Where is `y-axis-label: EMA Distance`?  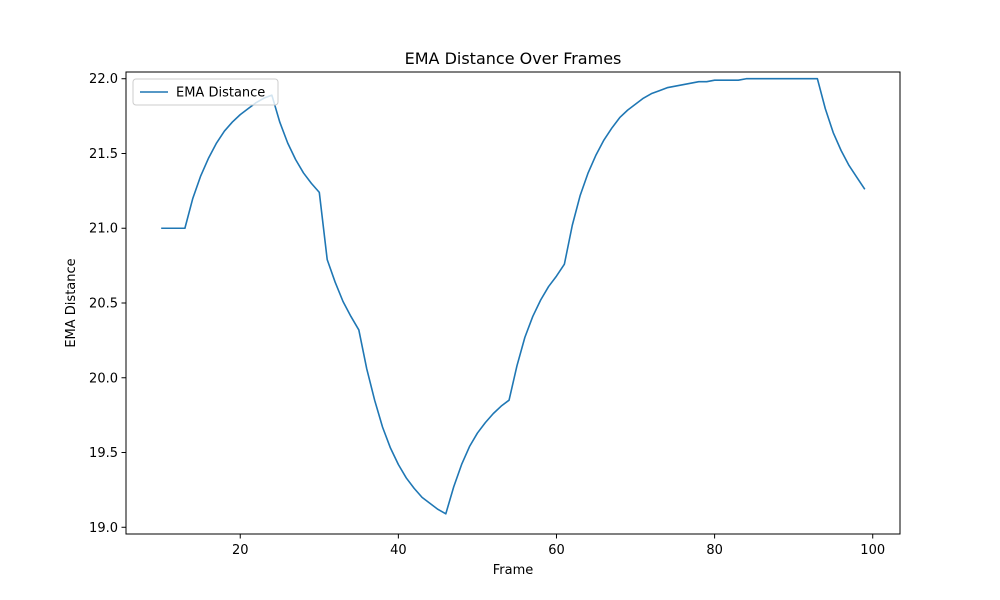
y-axis-label: EMA Distance is located at coordinates (71, 302).